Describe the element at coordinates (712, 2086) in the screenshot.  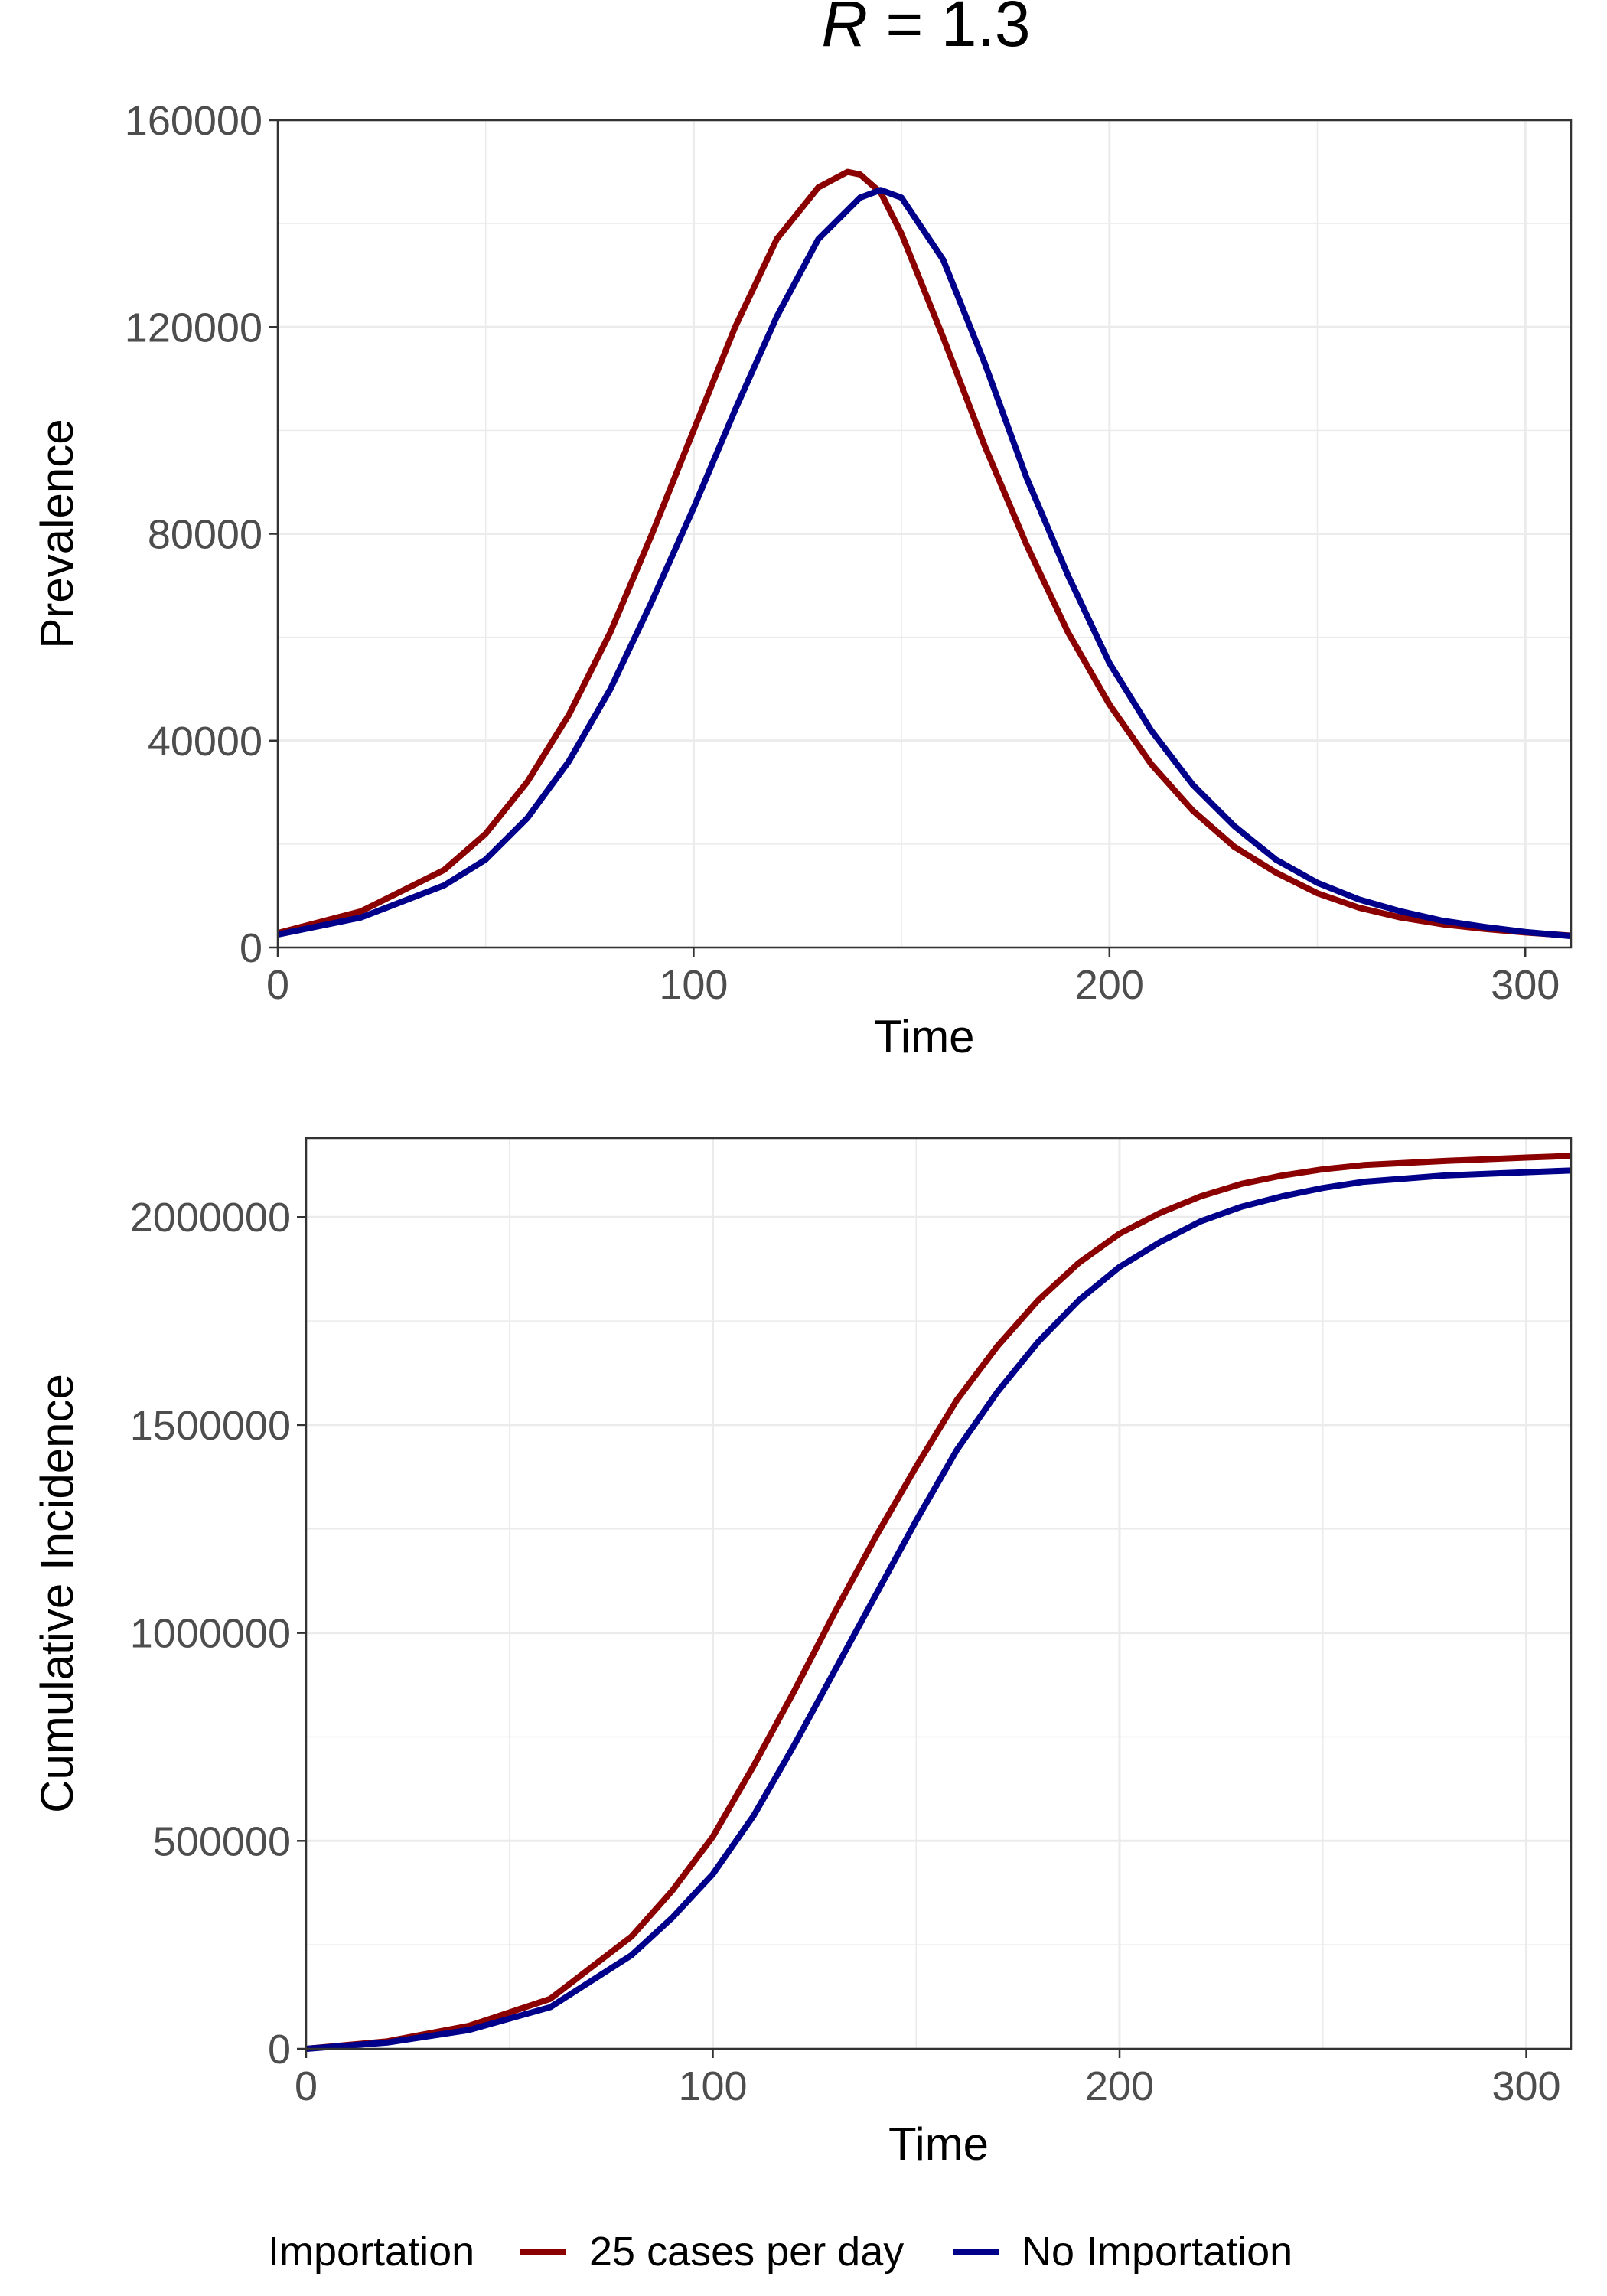
I see `cumulative-incidence-x-tick-label: 100` at that location.